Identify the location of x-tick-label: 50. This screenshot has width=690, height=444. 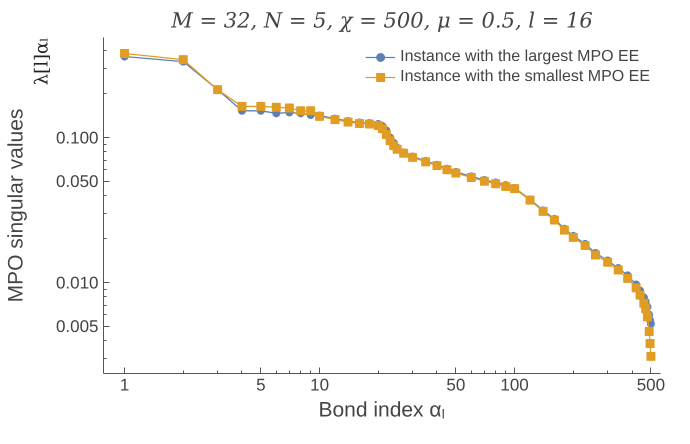
(456, 385).